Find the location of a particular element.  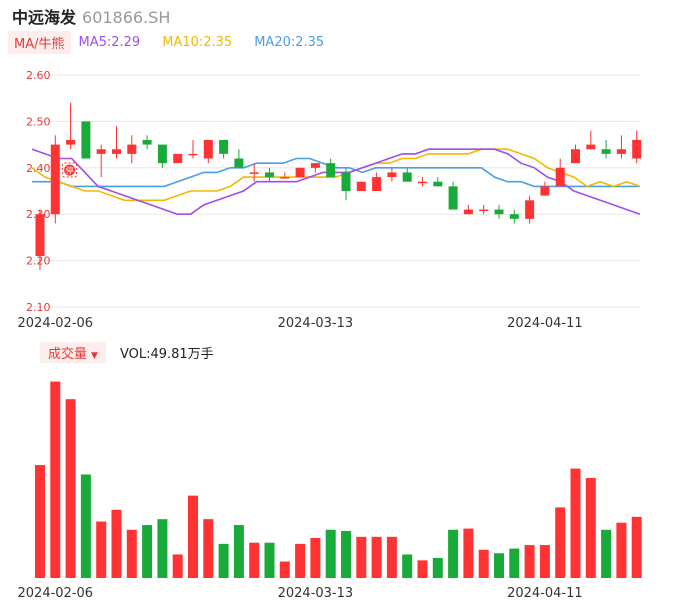

volume-type-label: 成交量 is located at coordinates (68, 354).